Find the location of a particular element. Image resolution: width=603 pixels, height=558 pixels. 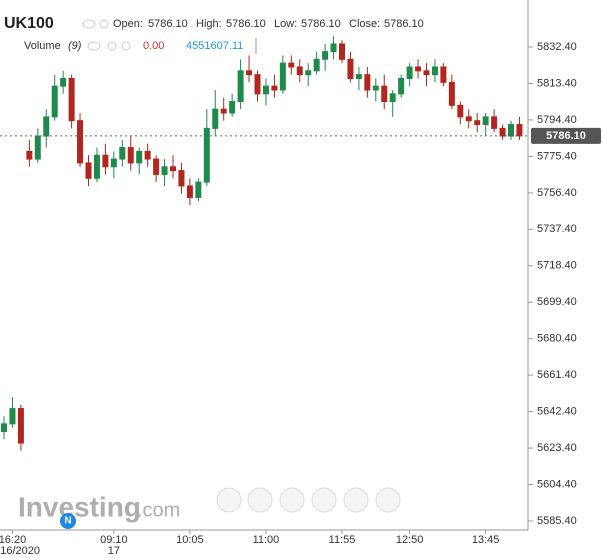

y-tick-label: 5756.40 is located at coordinates (557, 193).